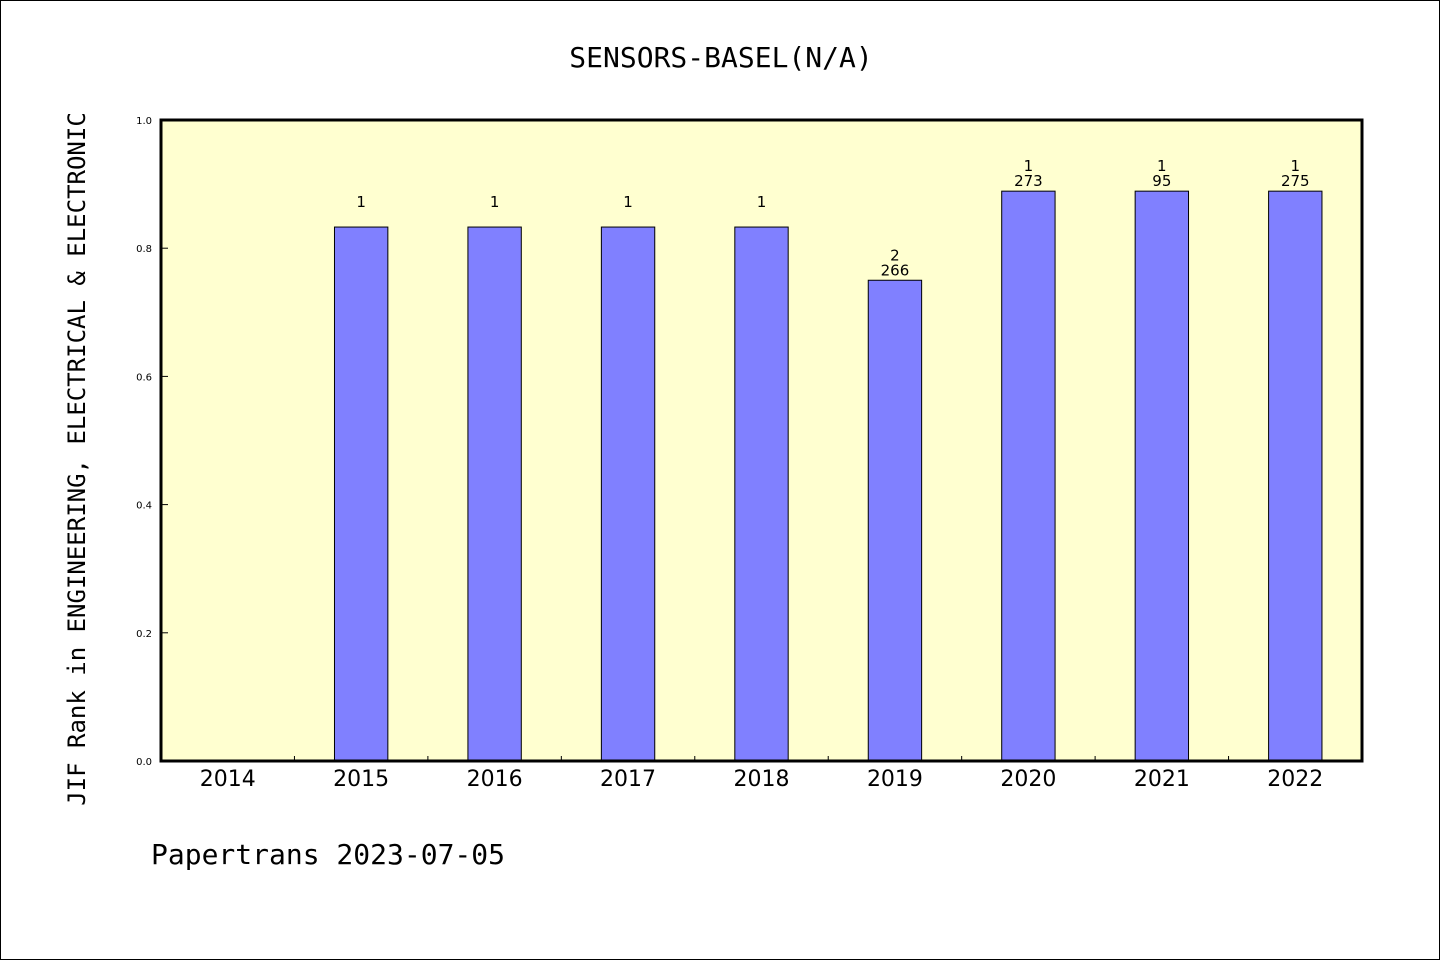 The width and height of the screenshot is (1440, 960). What do you see at coordinates (761, 494) in the screenshot?
I see `bar-2018` at bounding box center [761, 494].